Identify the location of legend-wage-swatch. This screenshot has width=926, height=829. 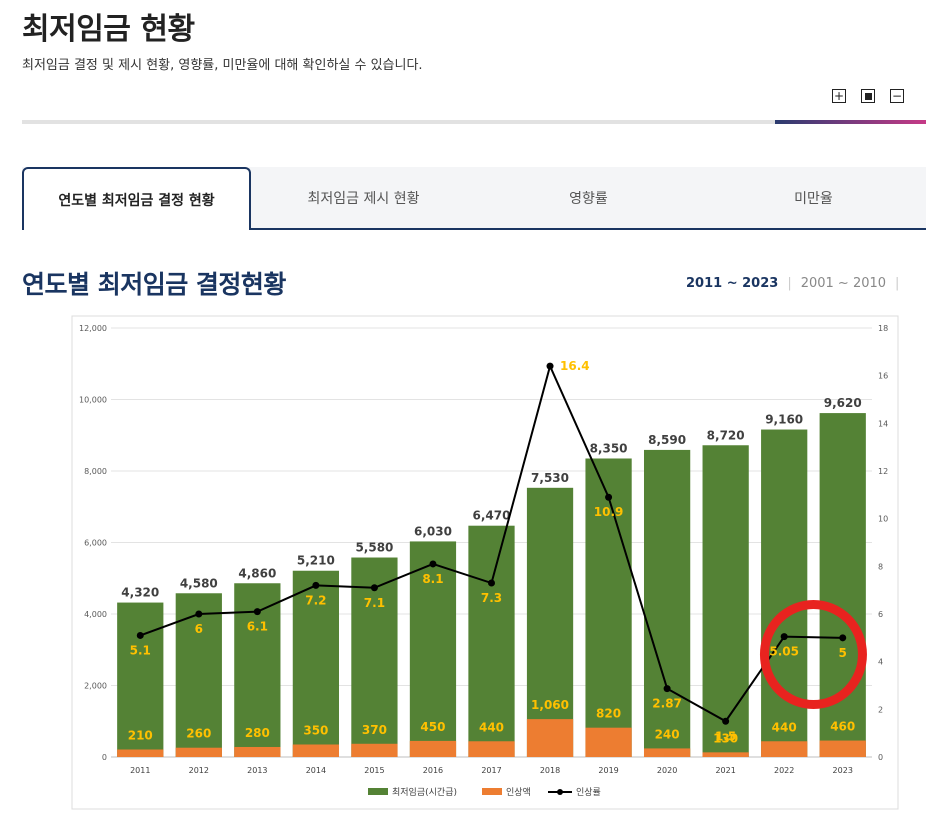
(378, 791).